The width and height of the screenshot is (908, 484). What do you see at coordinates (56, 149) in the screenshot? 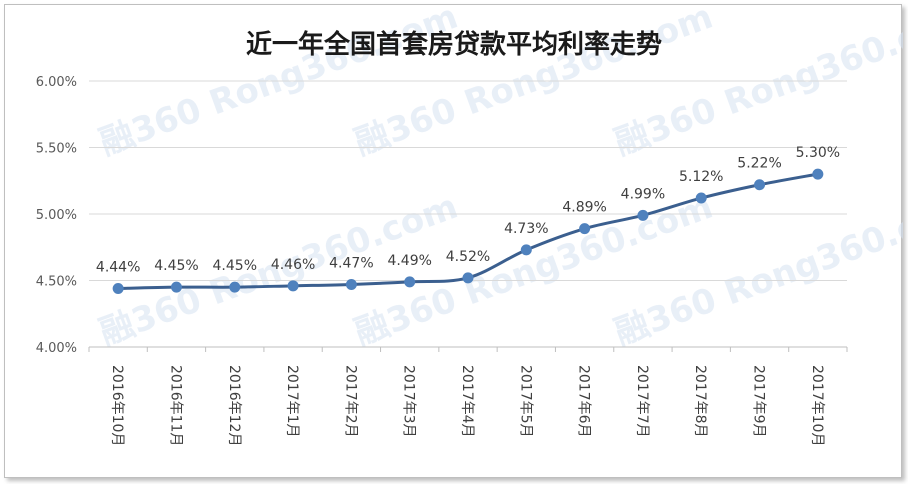
I see `y-tick-label: 5.50%` at bounding box center [56, 149].